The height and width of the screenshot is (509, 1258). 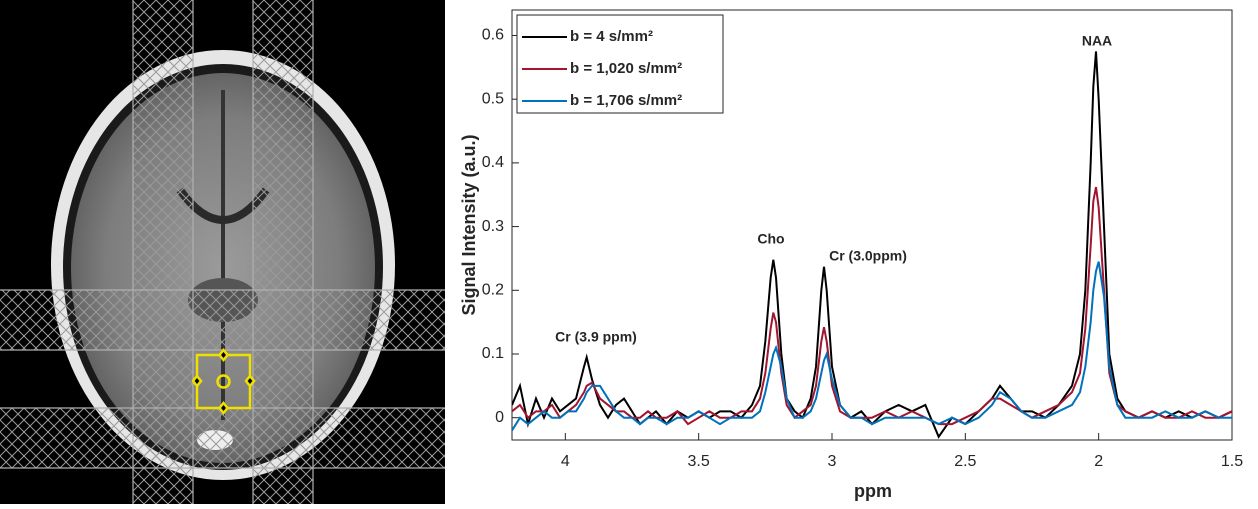 What do you see at coordinates (565, 461) in the screenshot?
I see `x-tick-label: 4` at bounding box center [565, 461].